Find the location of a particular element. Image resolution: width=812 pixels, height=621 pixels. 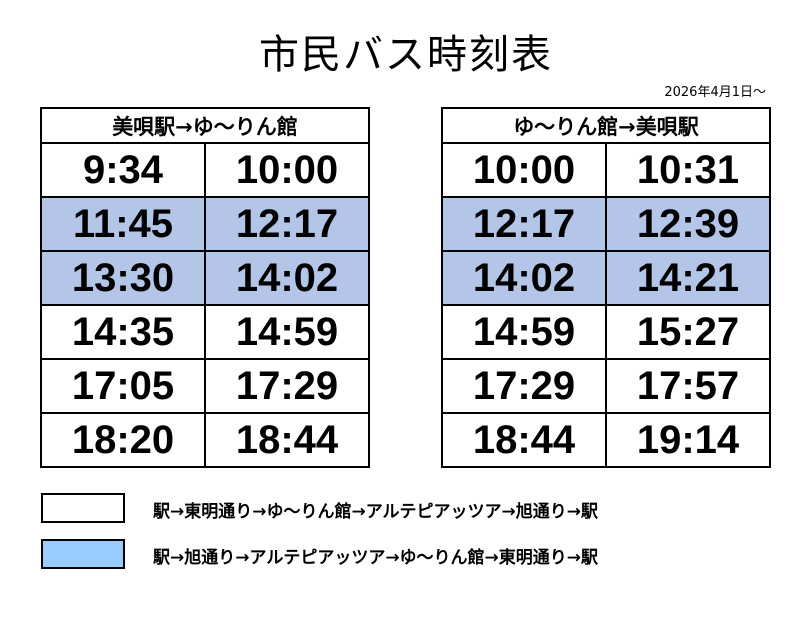

time-row: 14:35 14:59 is located at coordinates (205, 332).